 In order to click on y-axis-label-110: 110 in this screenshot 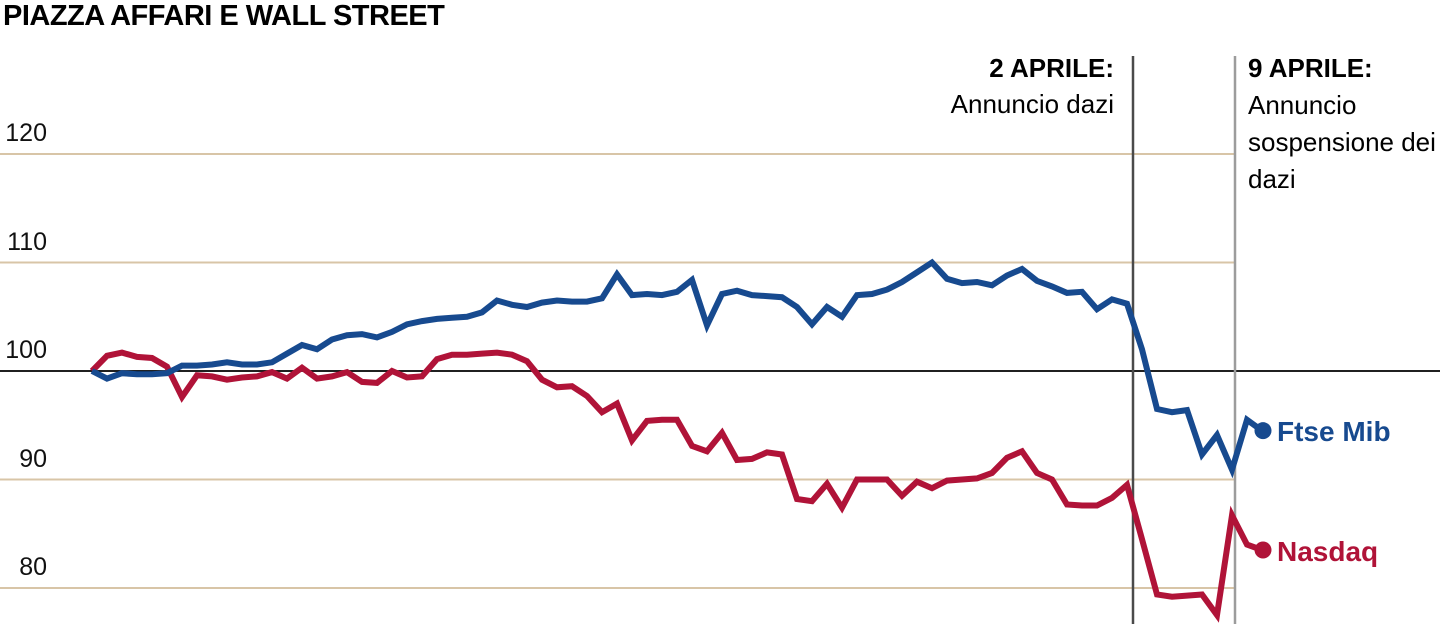, I will do `click(27, 241)`.